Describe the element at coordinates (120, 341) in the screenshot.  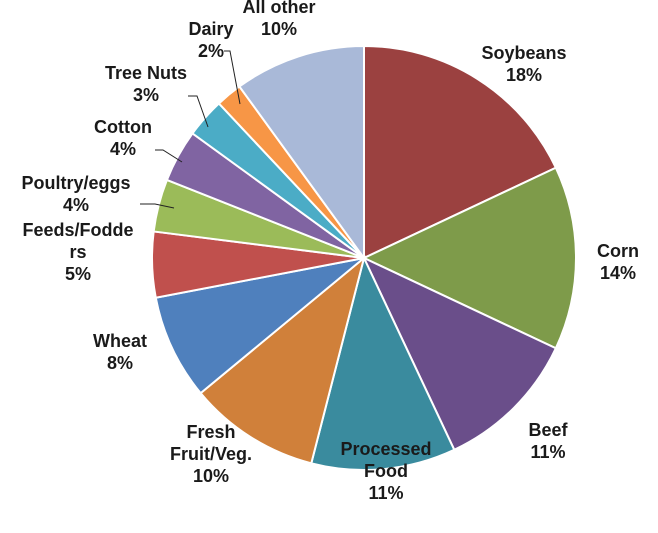
I see `slice-label-text: Wheat` at that location.